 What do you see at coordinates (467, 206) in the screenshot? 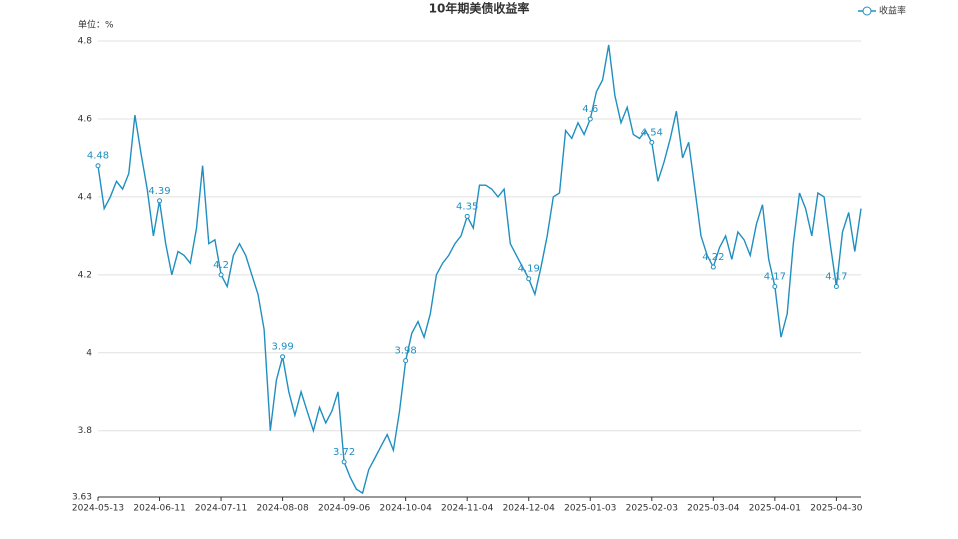
I see `data-label: 4.35` at bounding box center [467, 206].